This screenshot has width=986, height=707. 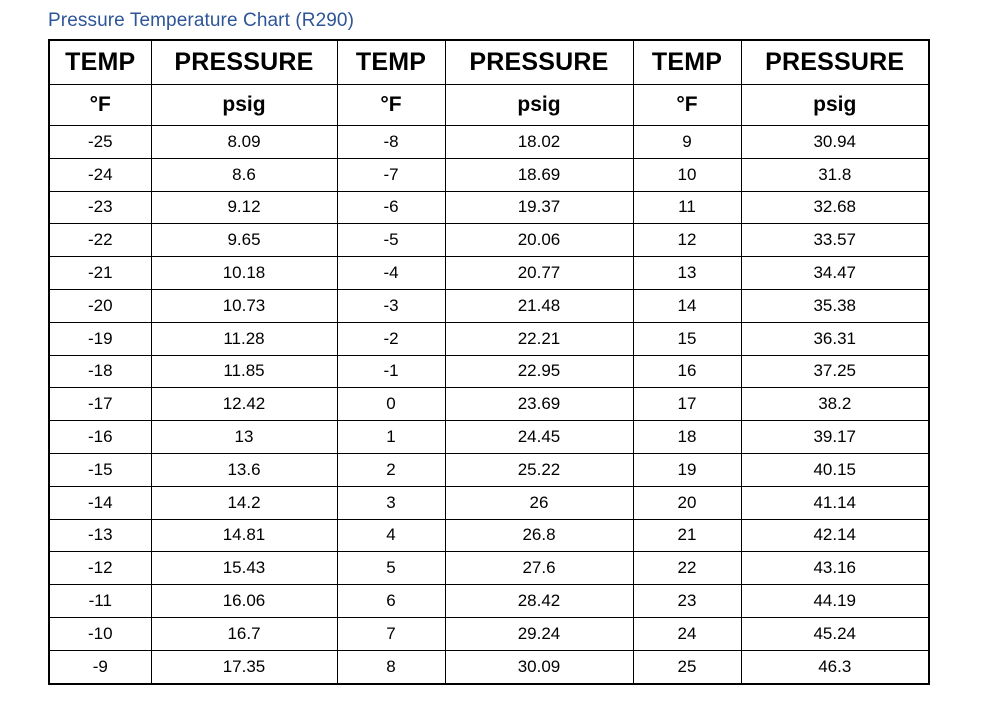 What do you see at coordinates (244, 338) in the screenshot?
I see `pressure-cell: 11.28` at bounding box center [244, 338].